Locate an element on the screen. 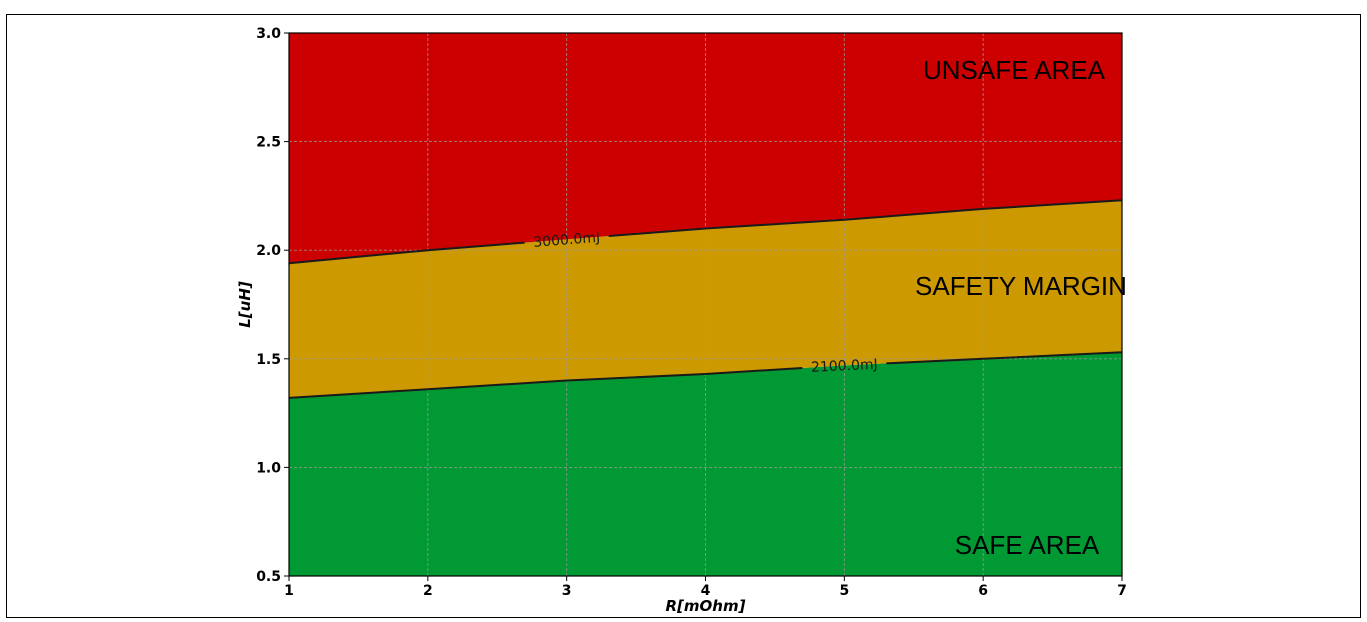  x-tick-label: 7 is located at coordinates (1122, 591).